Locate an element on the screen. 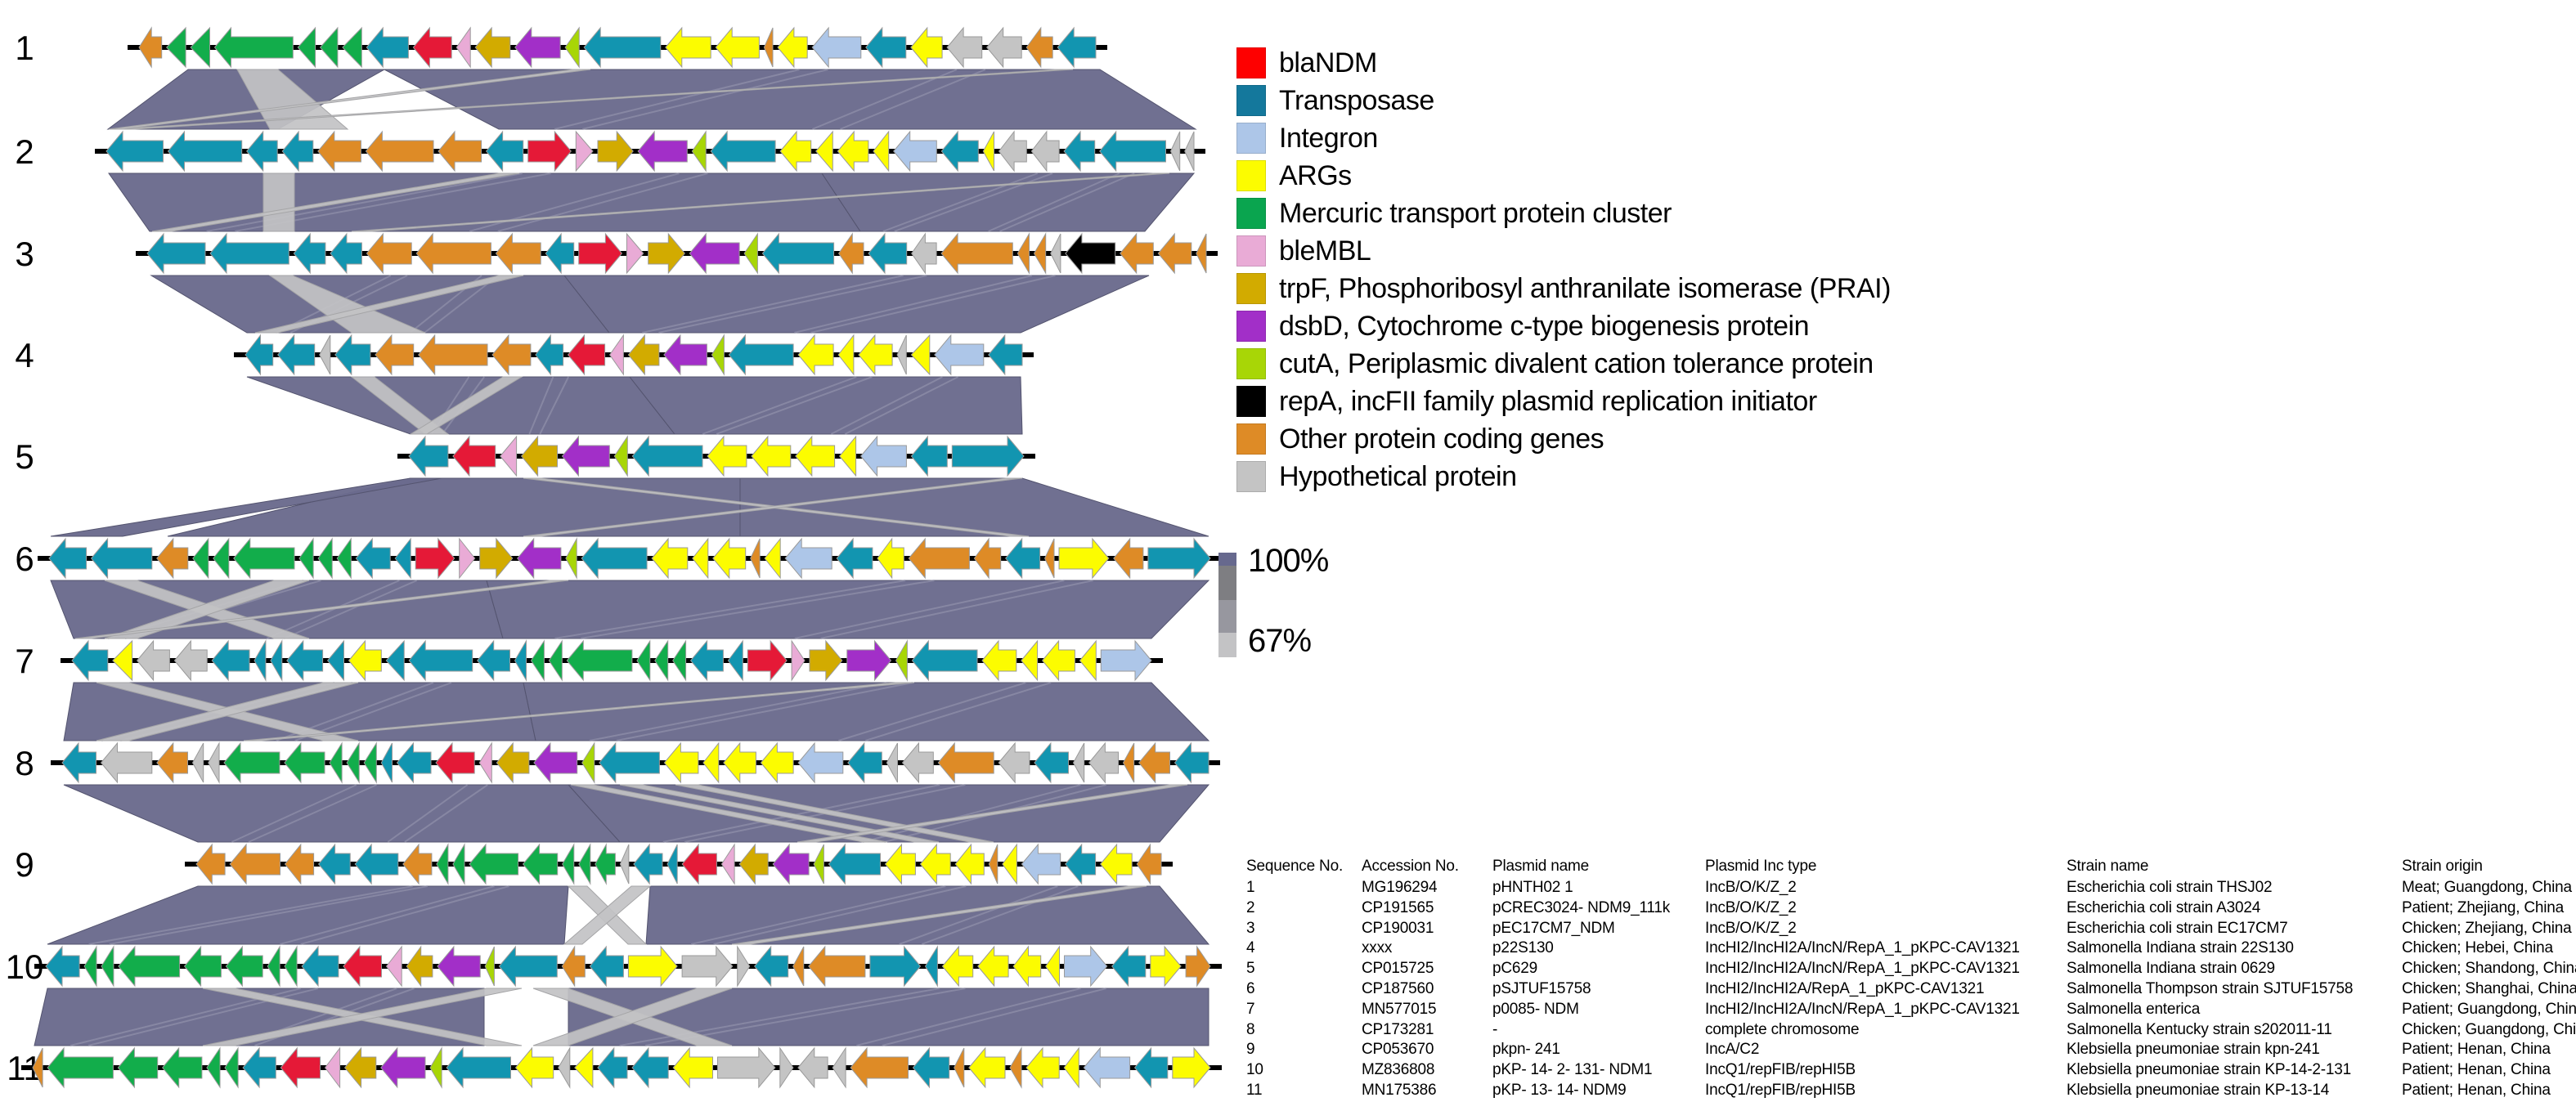  table-cell: 2 is located at coordinates (1251, 907).